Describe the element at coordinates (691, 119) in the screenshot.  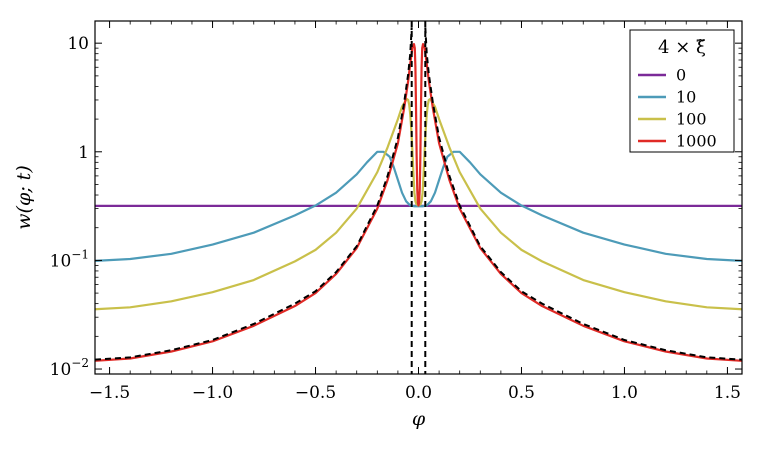
I see `legend-label-100: 100` at that location.